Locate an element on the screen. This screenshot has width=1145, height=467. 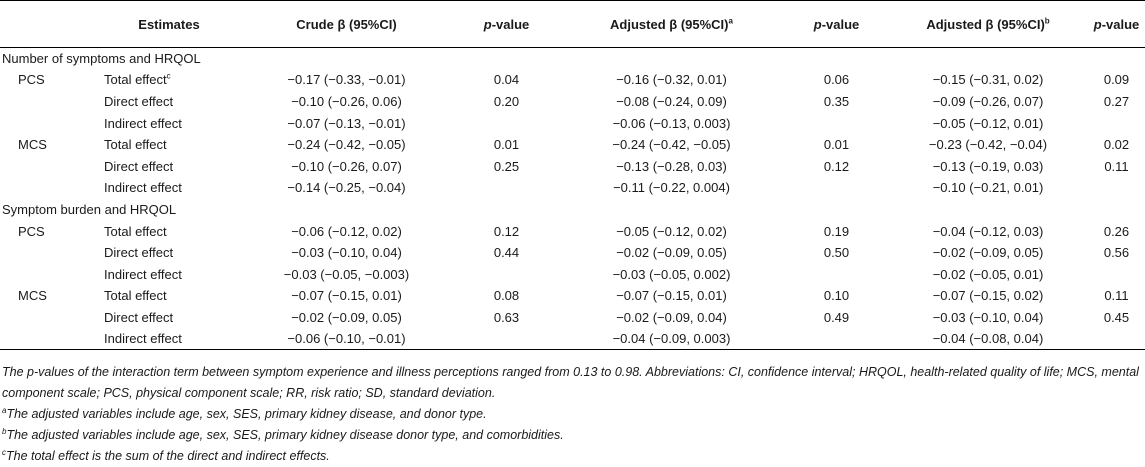
cell-pvalue-crude: 0.25 is located at coordinates (506, 166).